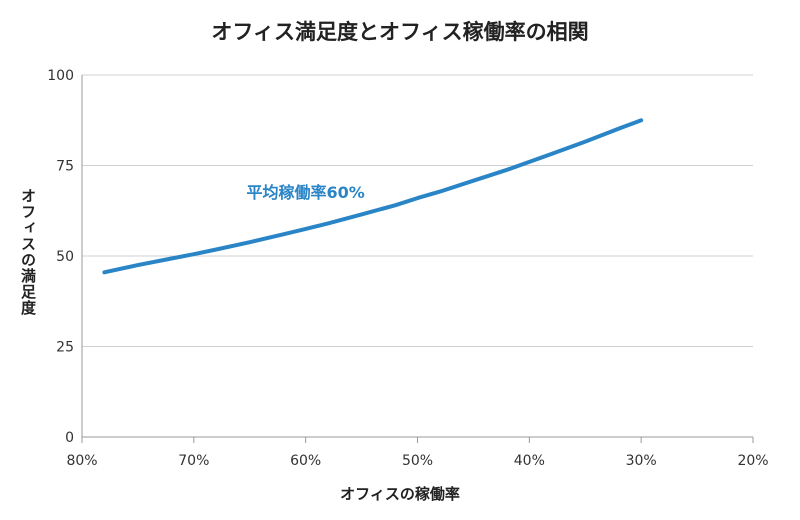  What do you see at coordinates (65, 167) in the screenshot?
I see `y-tick-label: 75` at bounding box center [65, 167].